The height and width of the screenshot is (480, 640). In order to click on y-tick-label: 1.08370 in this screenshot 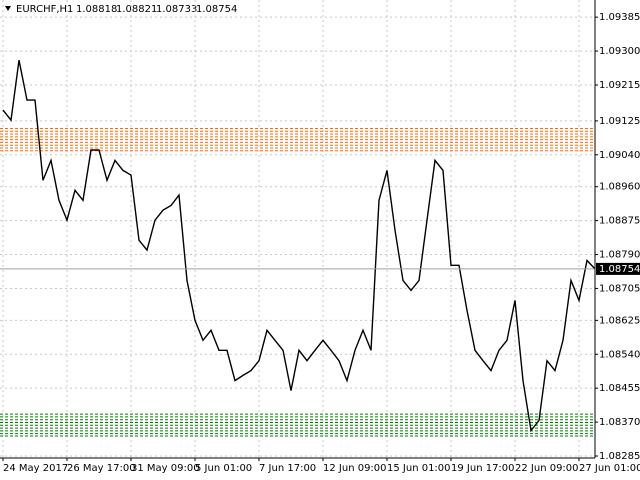, I will do `click(619, 422)`.